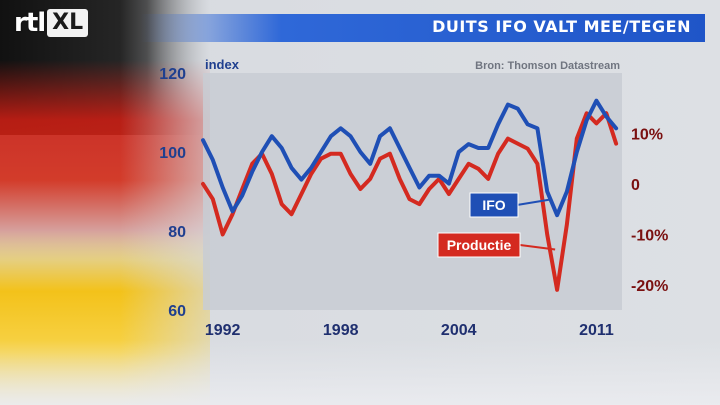  What do you see at coordinates (223, 330) in the screenshot?
I see `x-tick: 1992` at bounding box center [223, 330].